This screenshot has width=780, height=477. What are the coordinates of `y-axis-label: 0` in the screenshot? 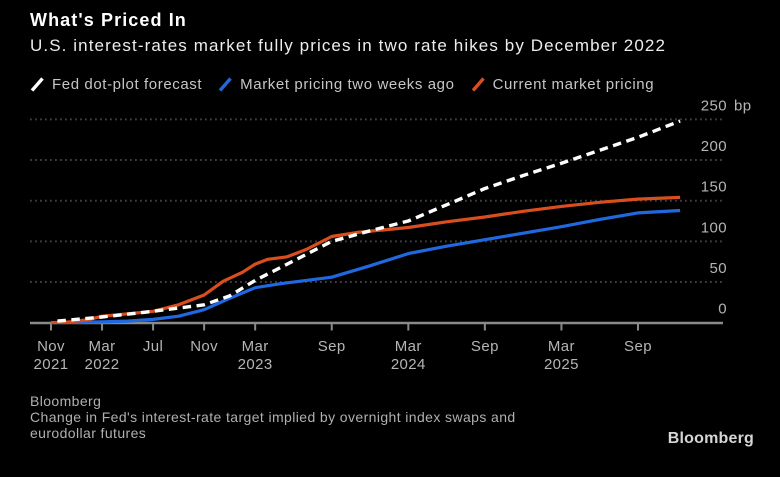 It's located at (722, 309).